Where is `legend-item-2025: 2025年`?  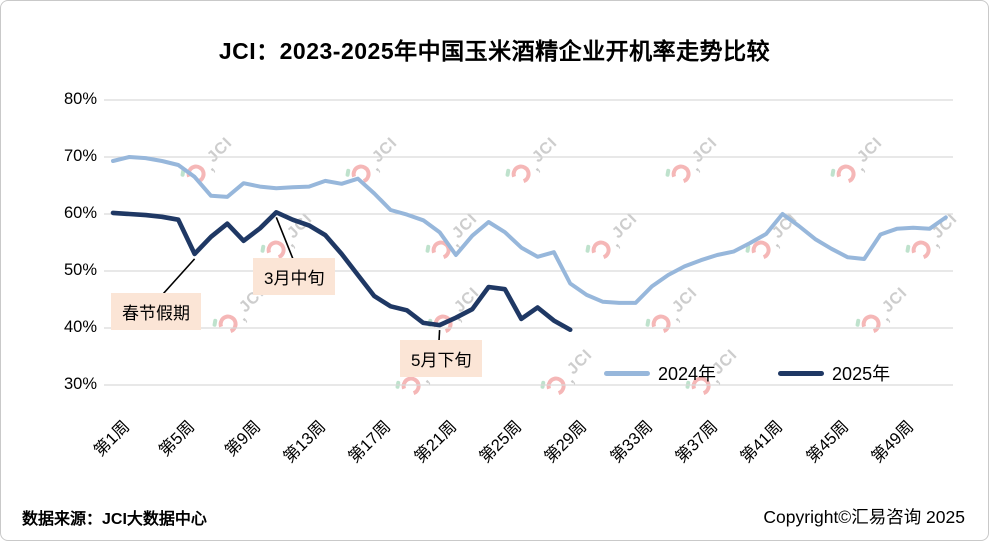
legend-item-2025: 2025年 is located at coordinates (834, 373).